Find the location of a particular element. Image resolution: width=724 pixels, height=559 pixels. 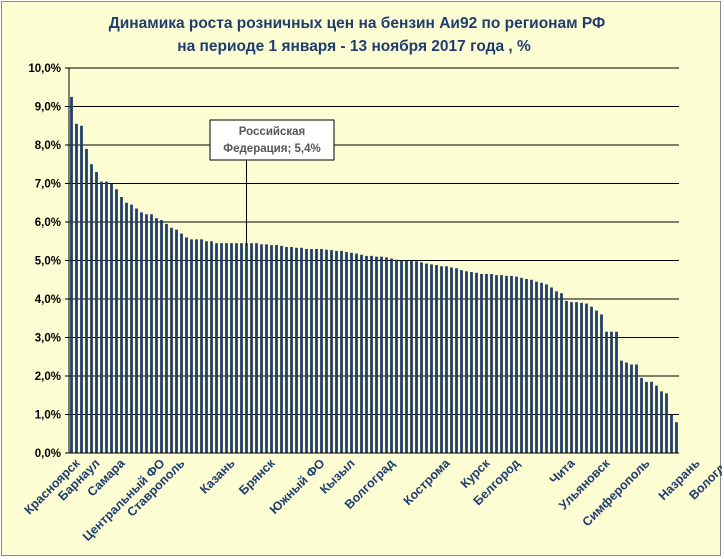

y-tick-label: 0,0% is located at coordinates (48, 454).